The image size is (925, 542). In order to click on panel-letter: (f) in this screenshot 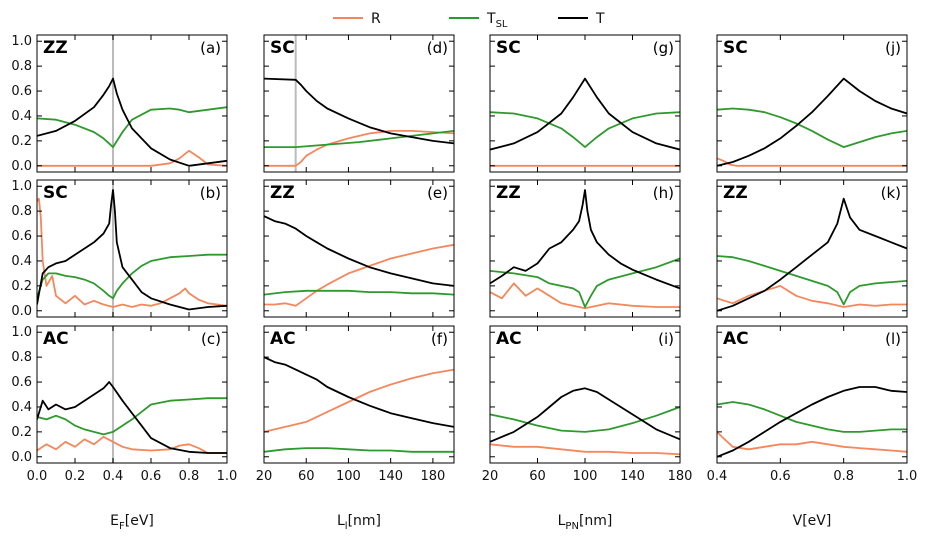, I will do `click(439, 339)`.